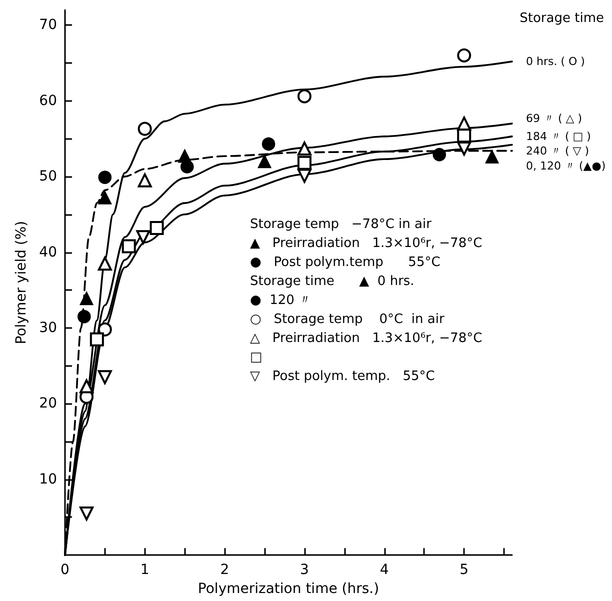 The width and height of the screenshot is (612, 601). I want to click on annotation: △ Preirradiation 1.3×10⁶r, −78°C, so click(366, 338).